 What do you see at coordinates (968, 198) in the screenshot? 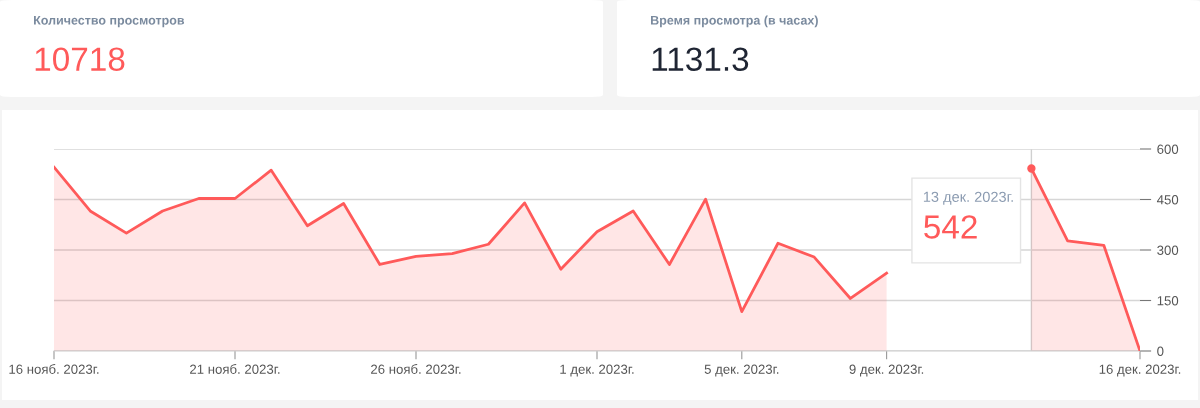
I see `annotation: 13 дек. 2023г.` at bounding box center [968, 198].